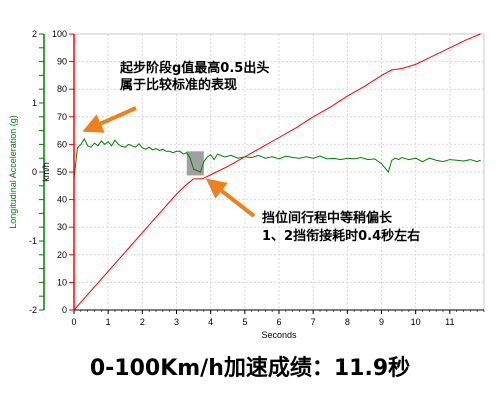 This screenshot has height=400, width=500. Describe the element at coordinates (277, 158) in the screenshot. I see `acceleration-series-line` at that location.